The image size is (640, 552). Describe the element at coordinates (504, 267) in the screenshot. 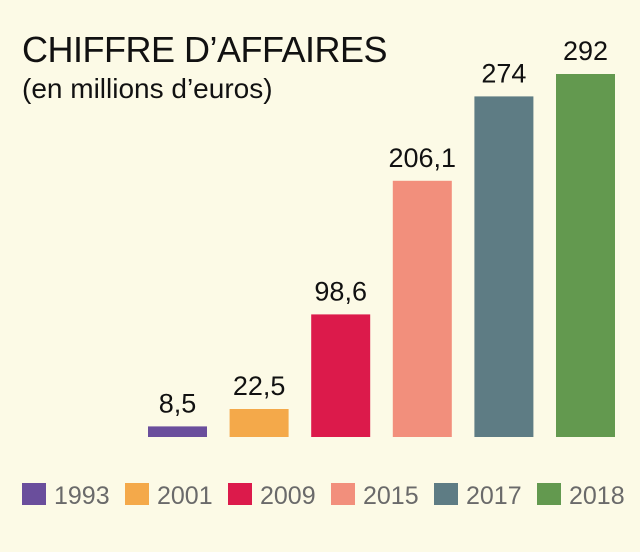

I see `bar-2017` at that location.